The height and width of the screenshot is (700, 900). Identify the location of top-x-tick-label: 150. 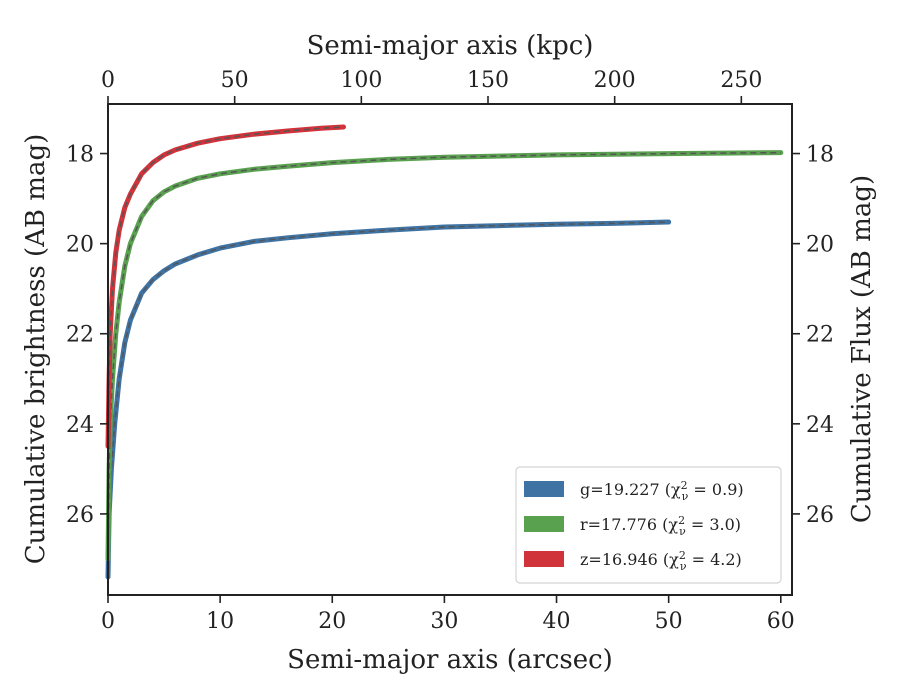
(488, 80).